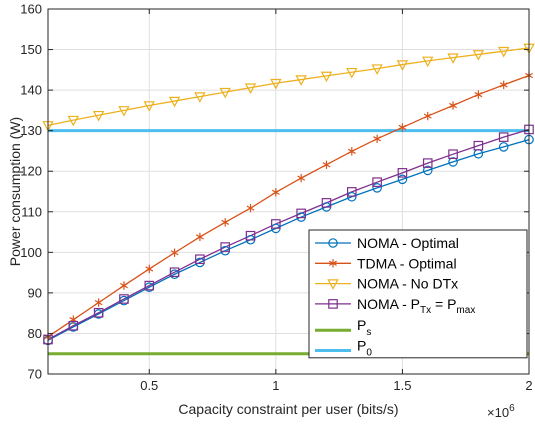  Describe the element at coordinates (31, 90) in the screenshot. I see `y-tick-label: 140` at that location.